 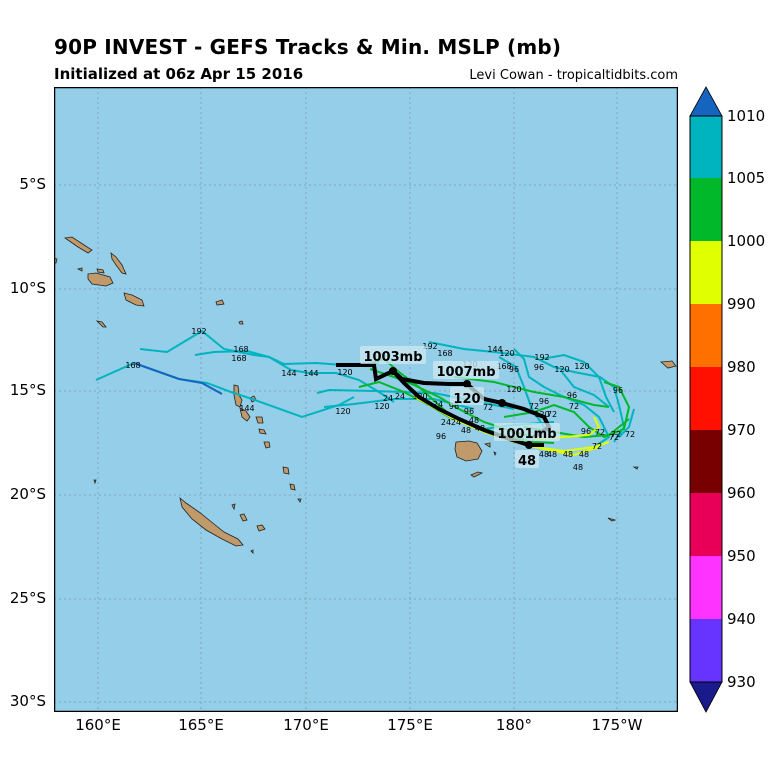 What do you see at coordinates (706, 399) in the screenshot?
I see `colorbar` at bounding box center [706, 399].